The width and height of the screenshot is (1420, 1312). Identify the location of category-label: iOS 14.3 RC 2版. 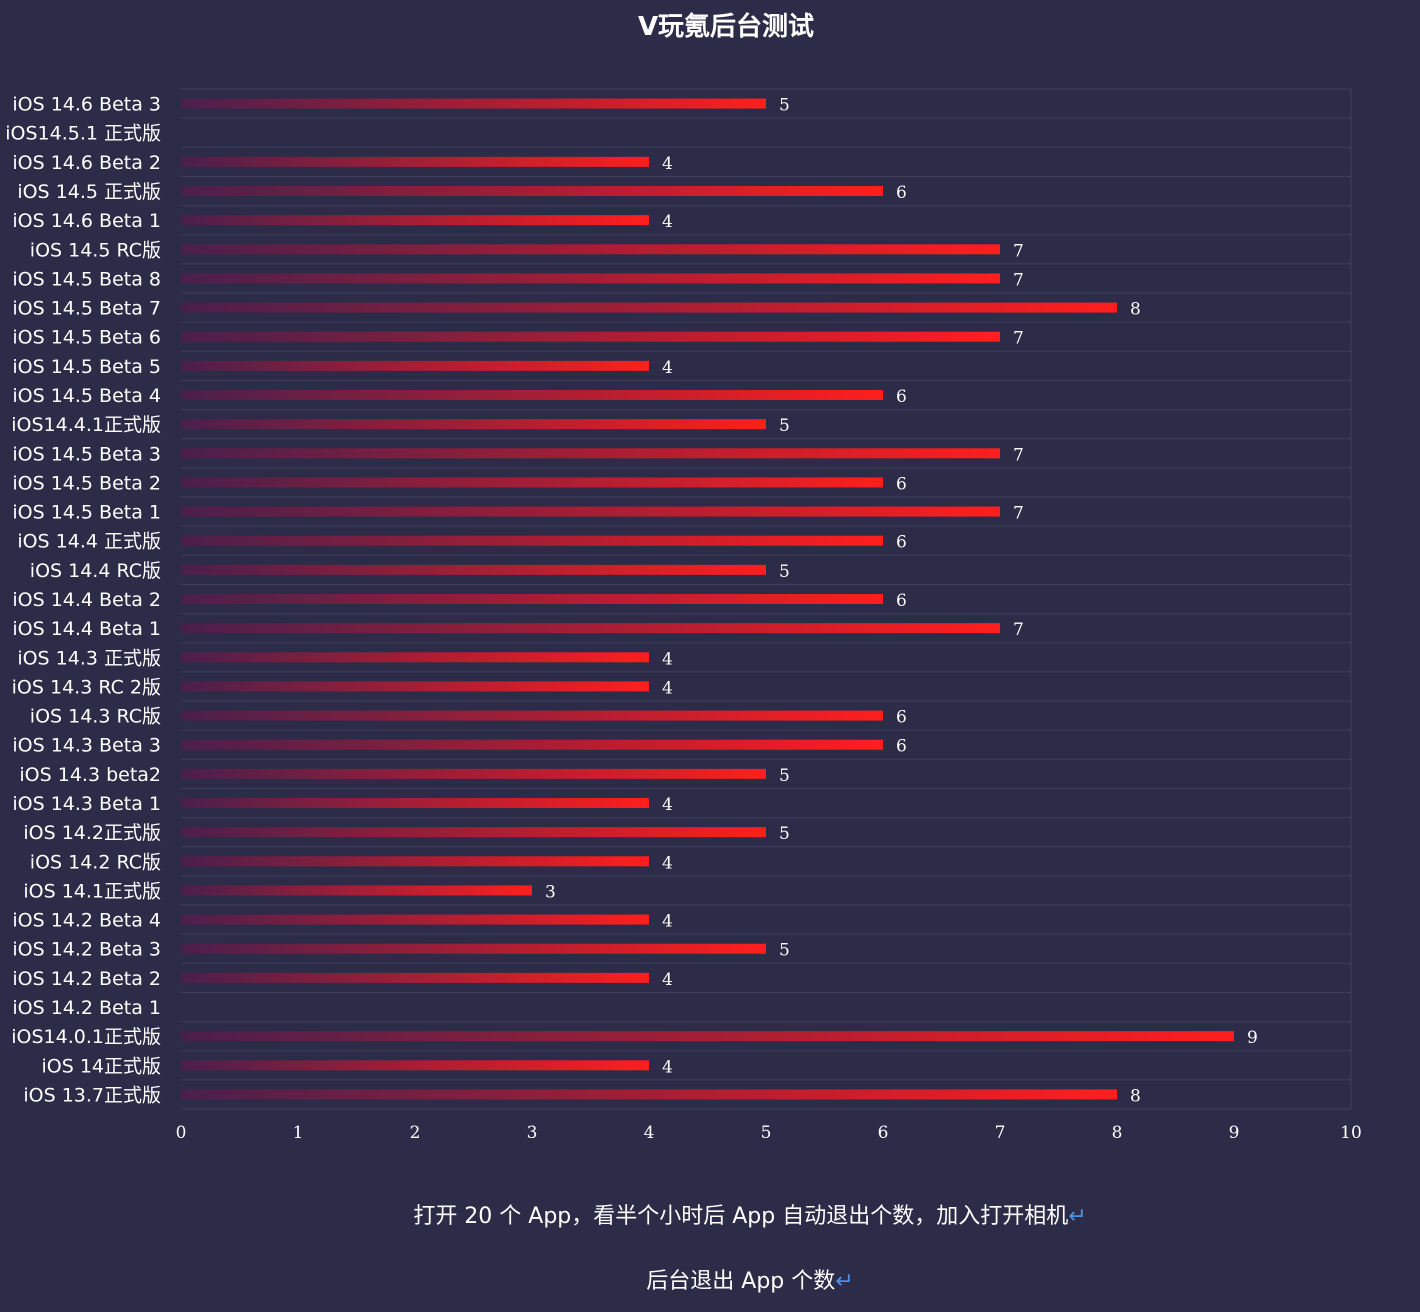
(86, 687).